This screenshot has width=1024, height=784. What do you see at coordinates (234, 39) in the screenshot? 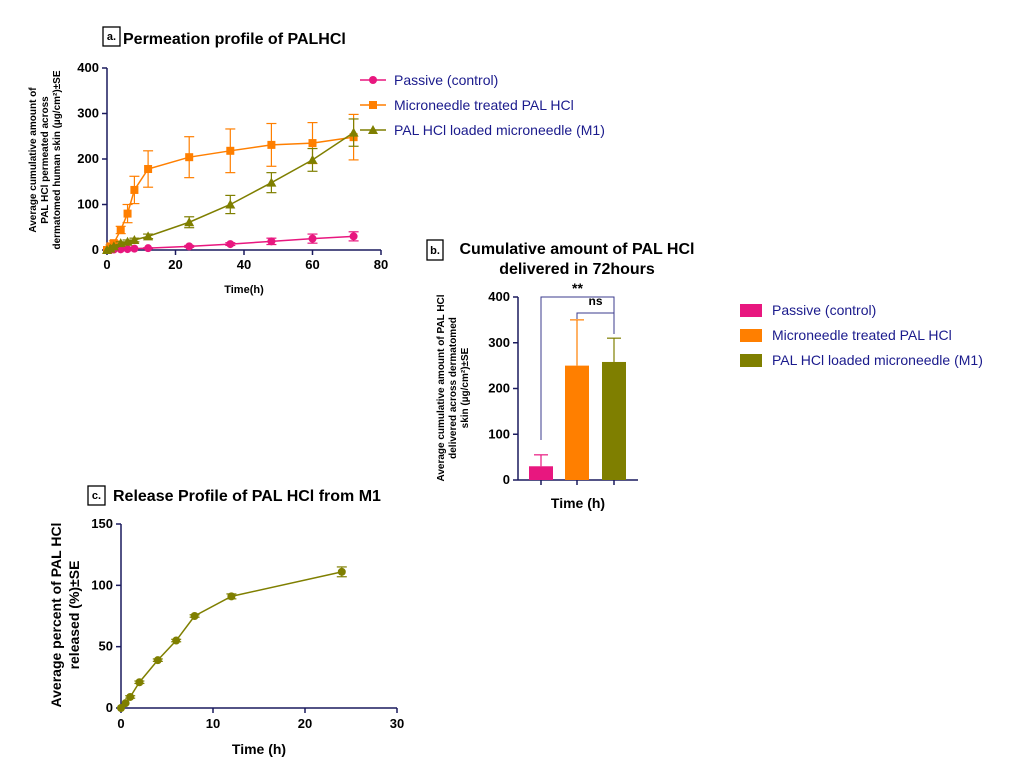
I see `panel-a-title: Permeation profile of PALHCl` at bounding box center [234, 39].